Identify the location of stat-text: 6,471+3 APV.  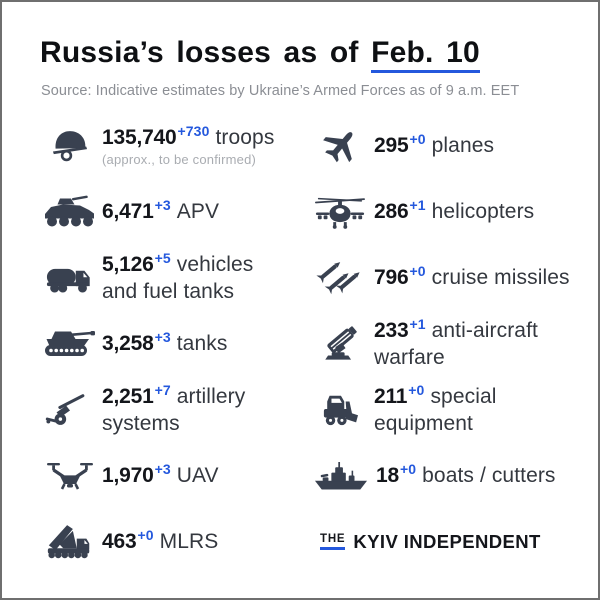
(160, 211).